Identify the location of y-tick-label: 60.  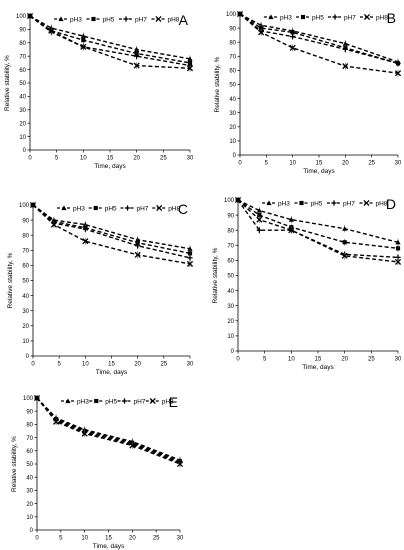
(230, 262).